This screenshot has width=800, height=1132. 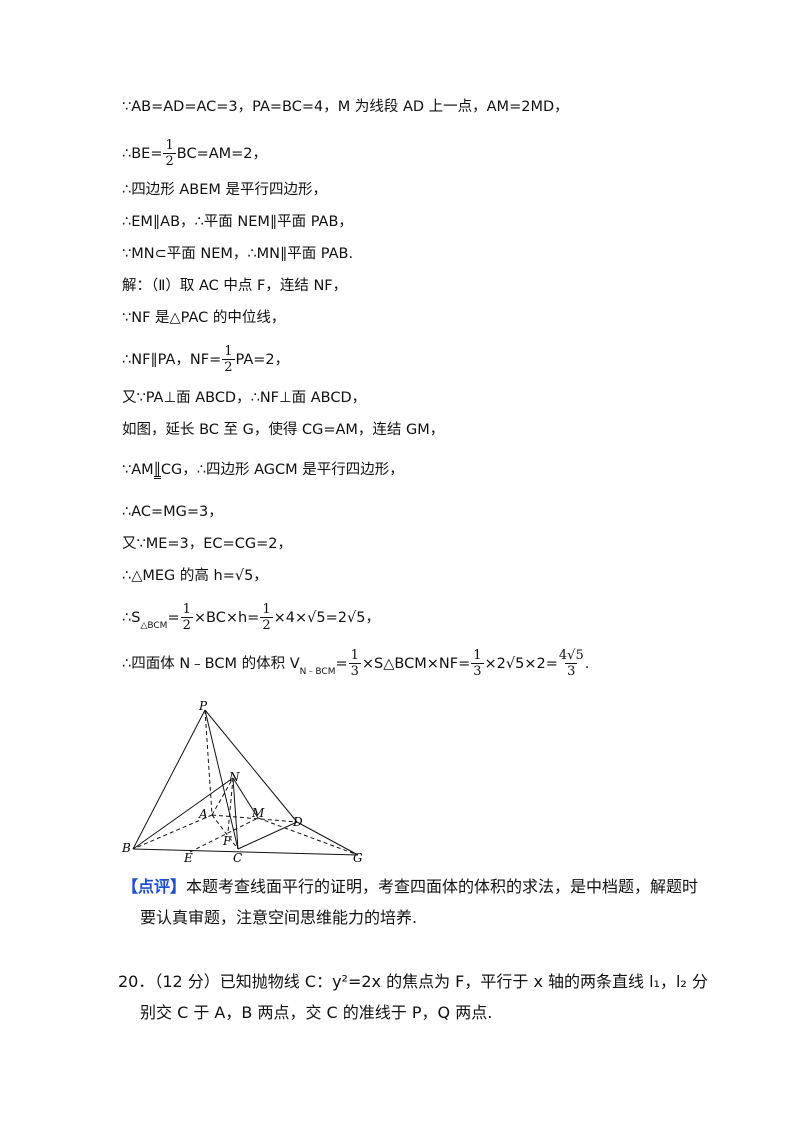 I want to click on text: ×2√5×2=, so click(x=521, y=663).